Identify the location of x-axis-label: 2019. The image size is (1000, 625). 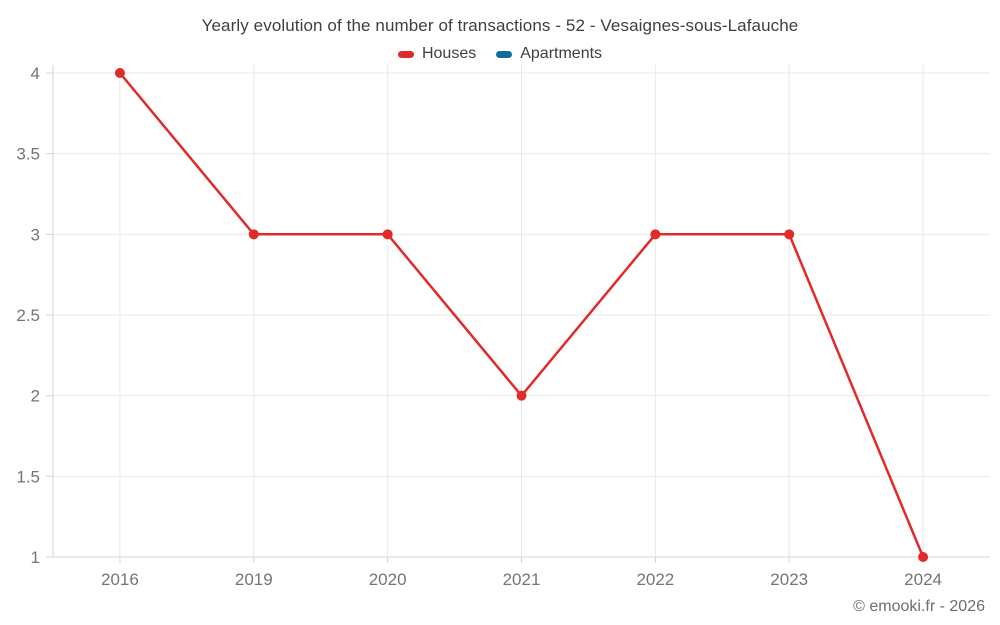
(254, 579).